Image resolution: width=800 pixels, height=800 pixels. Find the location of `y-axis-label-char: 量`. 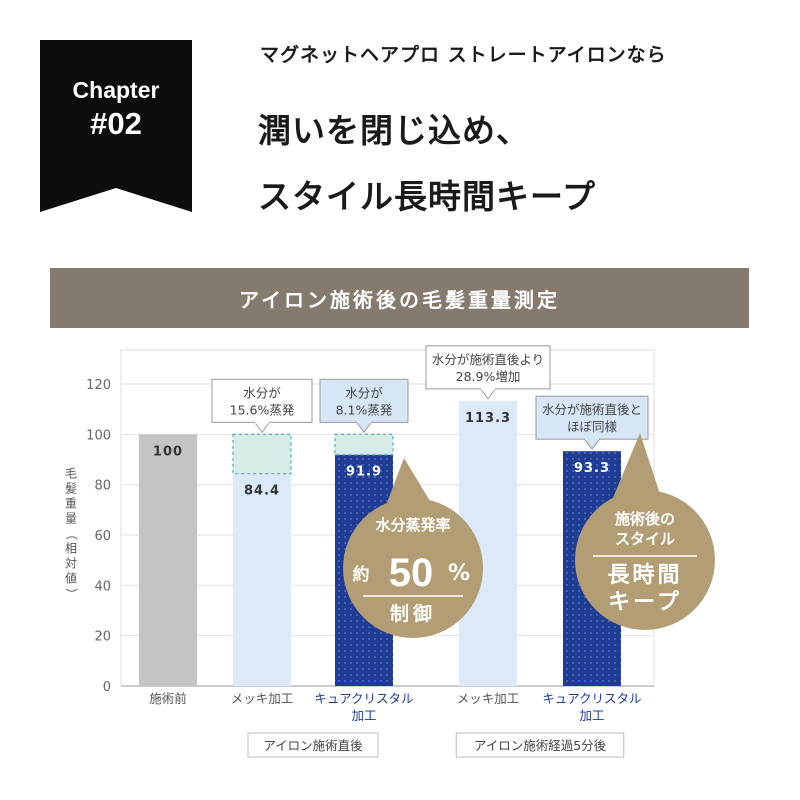

y-axis-label-char: 量 is located at coordinates (71, 519).